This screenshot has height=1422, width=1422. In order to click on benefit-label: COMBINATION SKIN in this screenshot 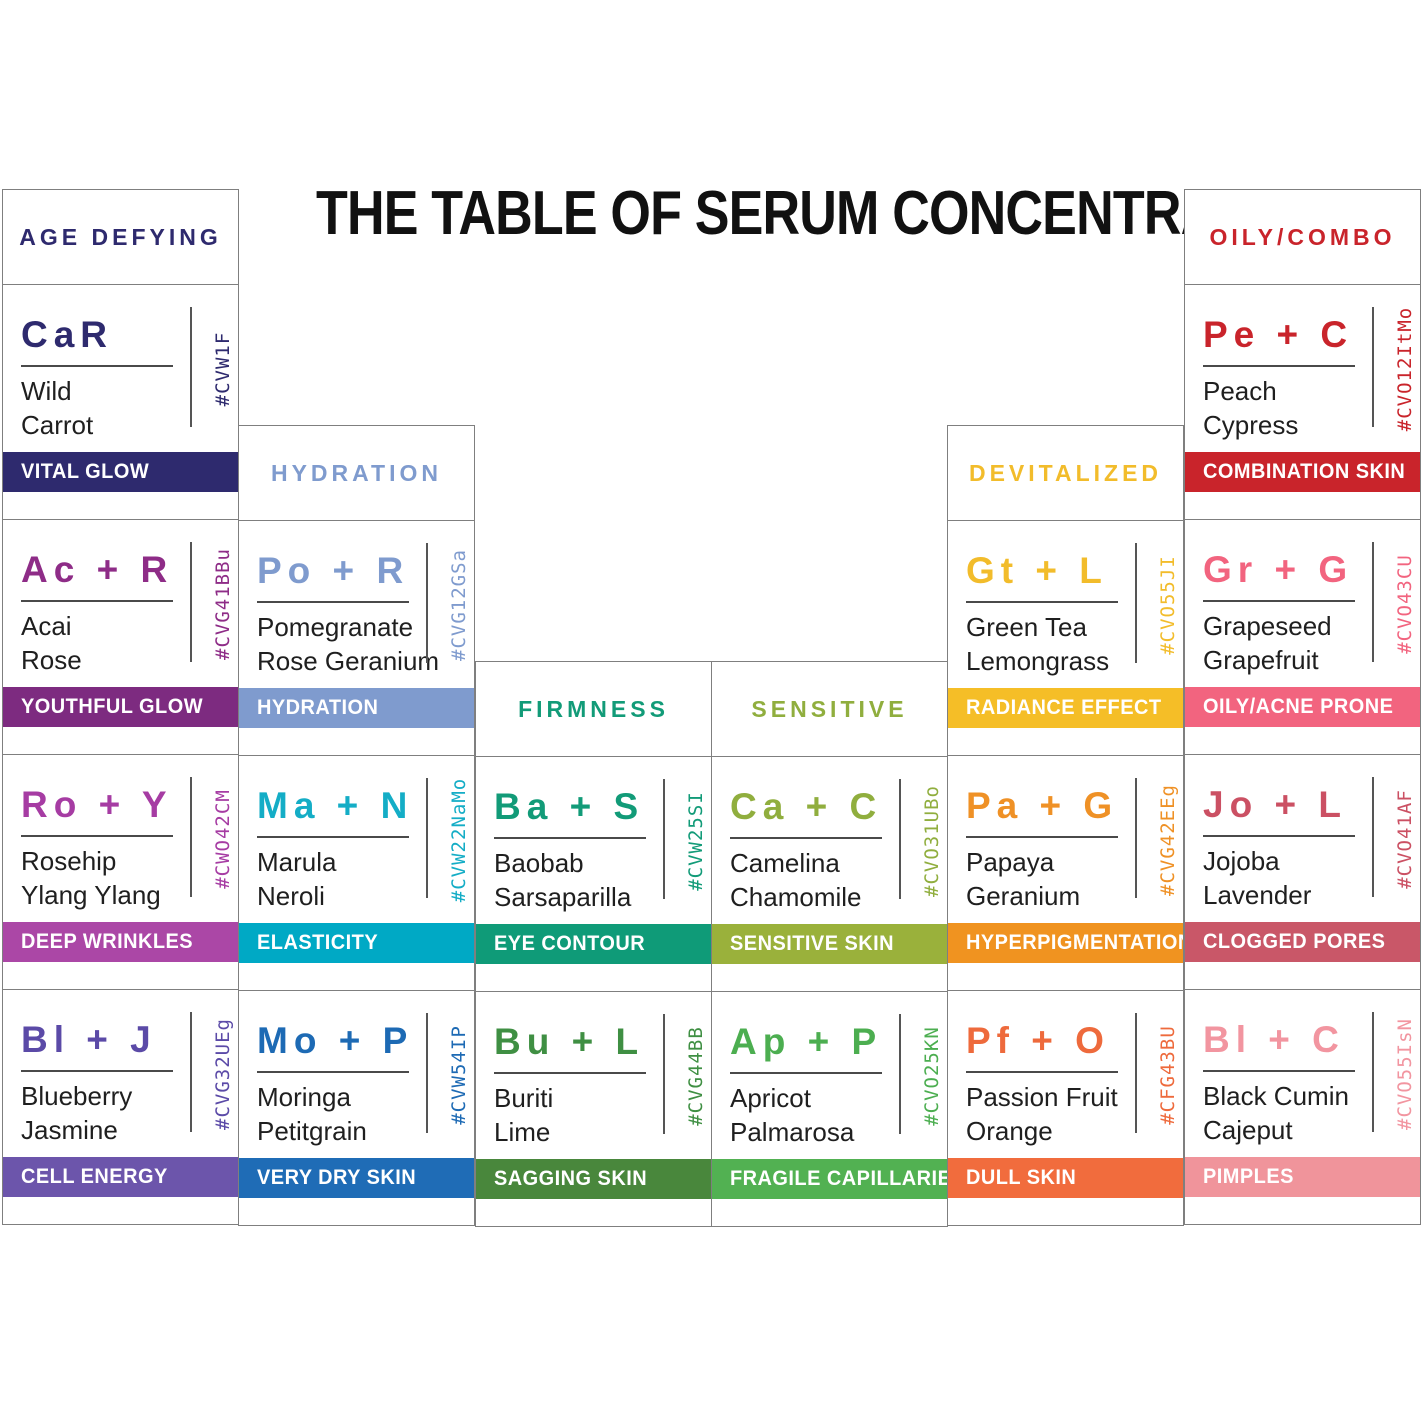, I will do `click(1304, 471)`.